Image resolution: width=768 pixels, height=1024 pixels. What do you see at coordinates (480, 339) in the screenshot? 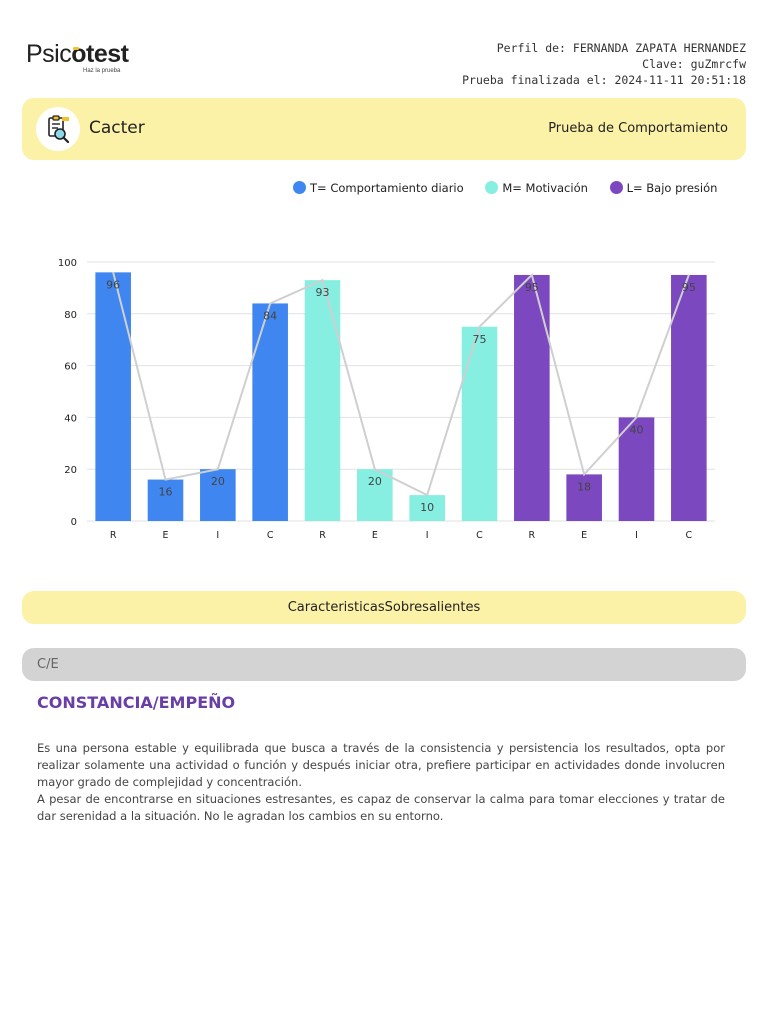
I see `data-label: 75` at bounding box center [480, 339].